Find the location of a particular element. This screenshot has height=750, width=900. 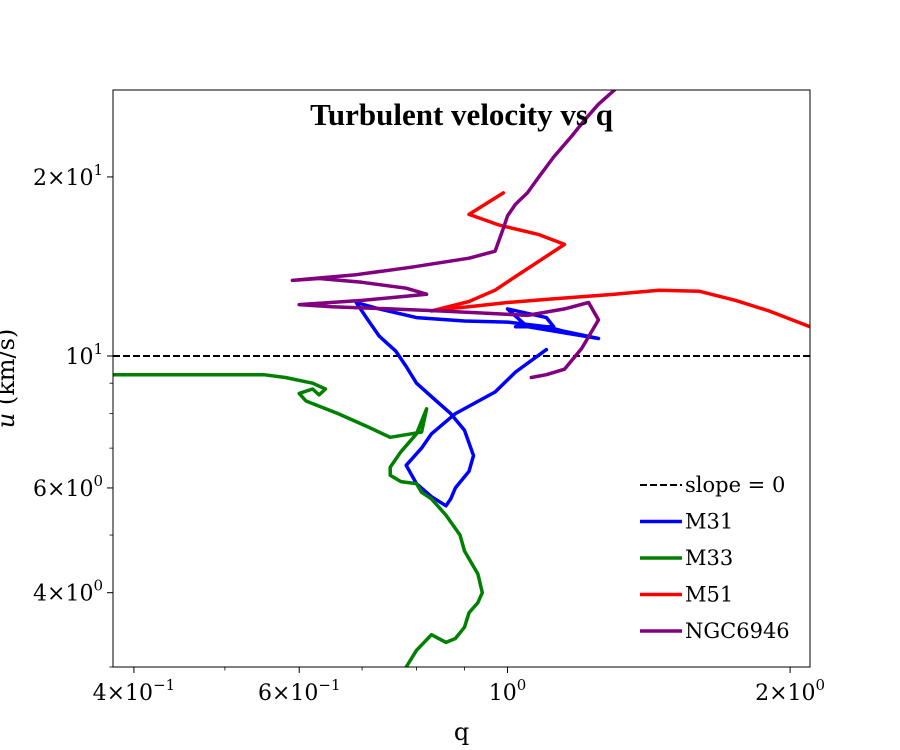

y-axis: 4×100 6×100 101 2×101 is located at coordinates (73, 414).